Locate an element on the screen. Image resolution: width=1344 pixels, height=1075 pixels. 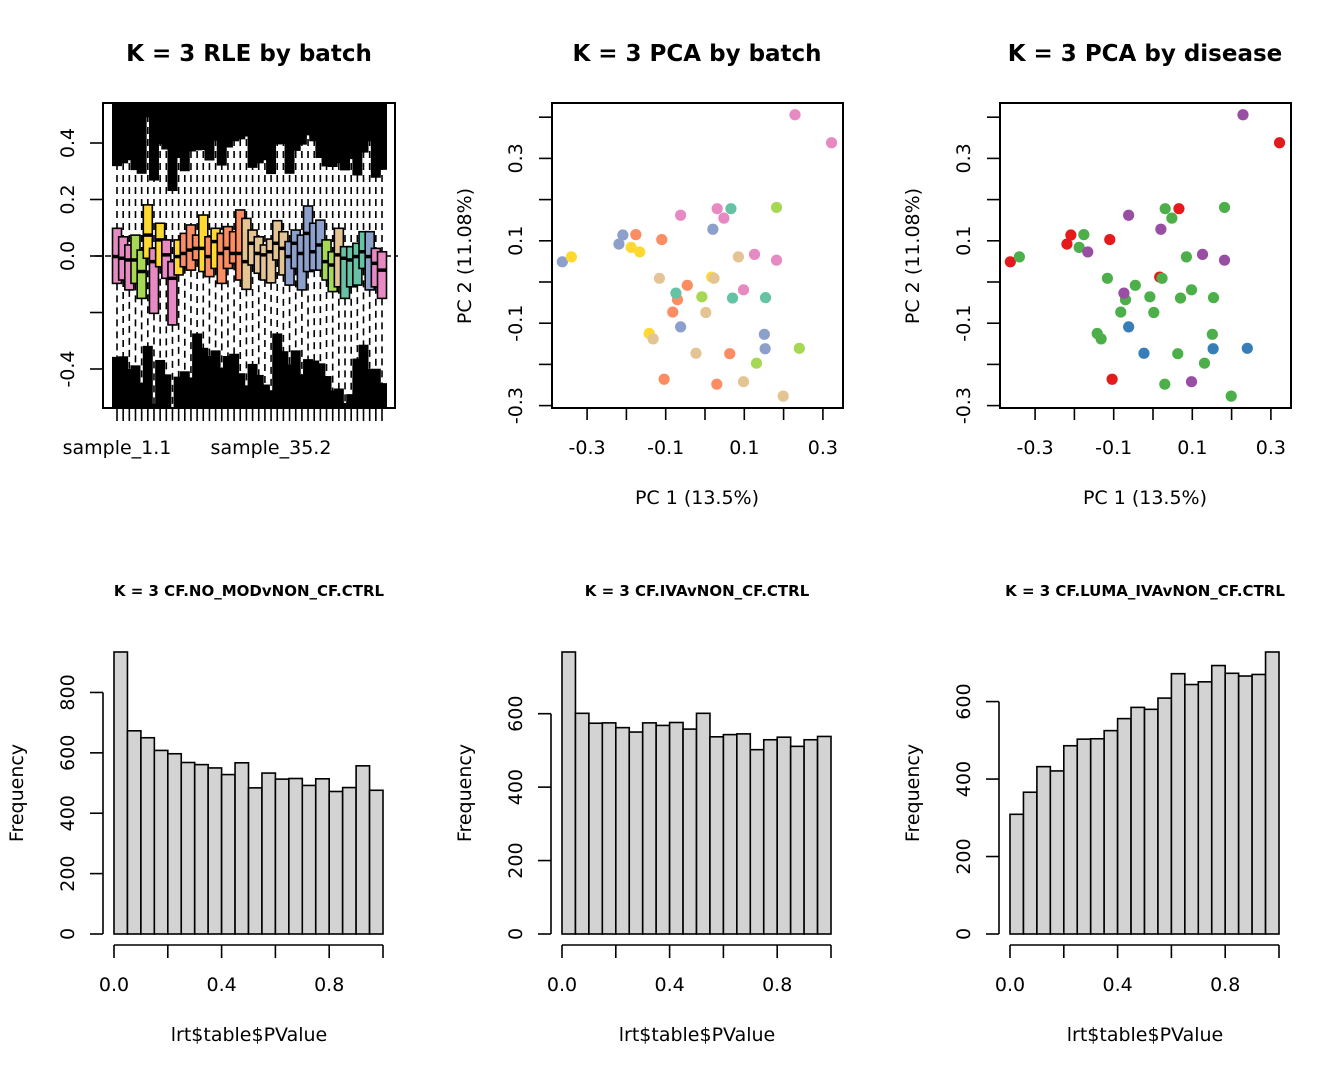
hist2-title: K = 3 CF.IVAvNON_CF.CTRL is located at coordinates (697, 591).